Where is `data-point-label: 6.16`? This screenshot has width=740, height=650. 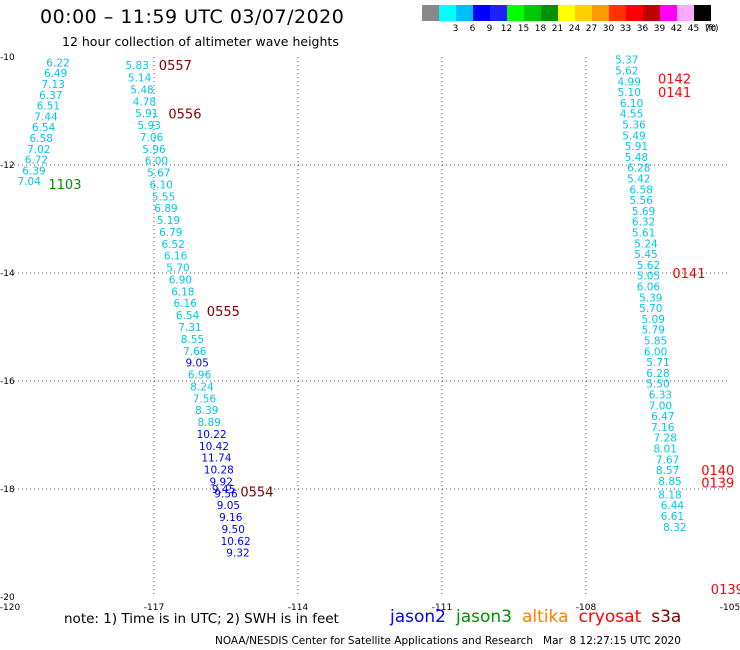 data-point-label: 6.16 is located at coordinates (176, 257).